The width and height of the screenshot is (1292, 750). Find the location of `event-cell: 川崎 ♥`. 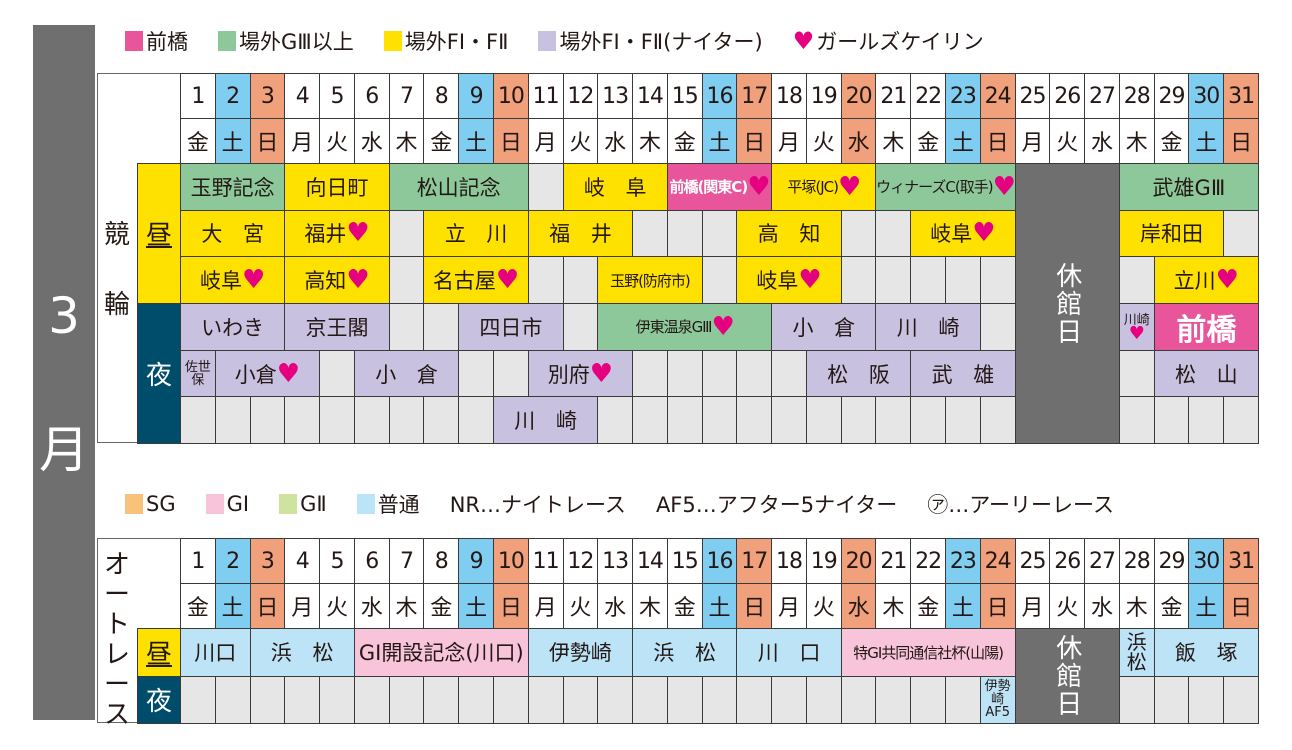

event-cell: 川崎 ♥ is located at coordinates (1136, 327).